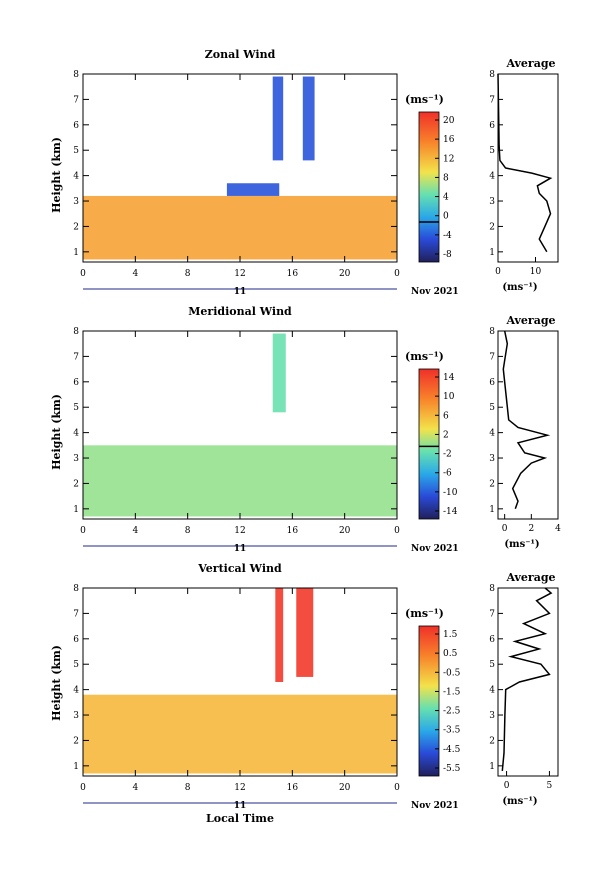  Describe the element at coordinates (447, 474) in the screenshot. I see `colorbar-tick-label: -6` at that location.